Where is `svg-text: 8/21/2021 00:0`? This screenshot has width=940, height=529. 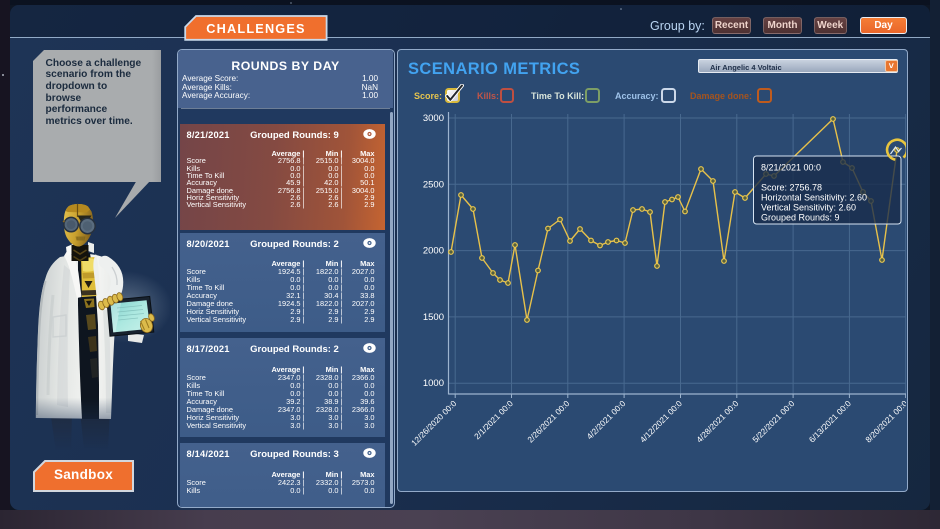
svg-text: 8/21/2021 00:0 is located at coordinates (791, 168).